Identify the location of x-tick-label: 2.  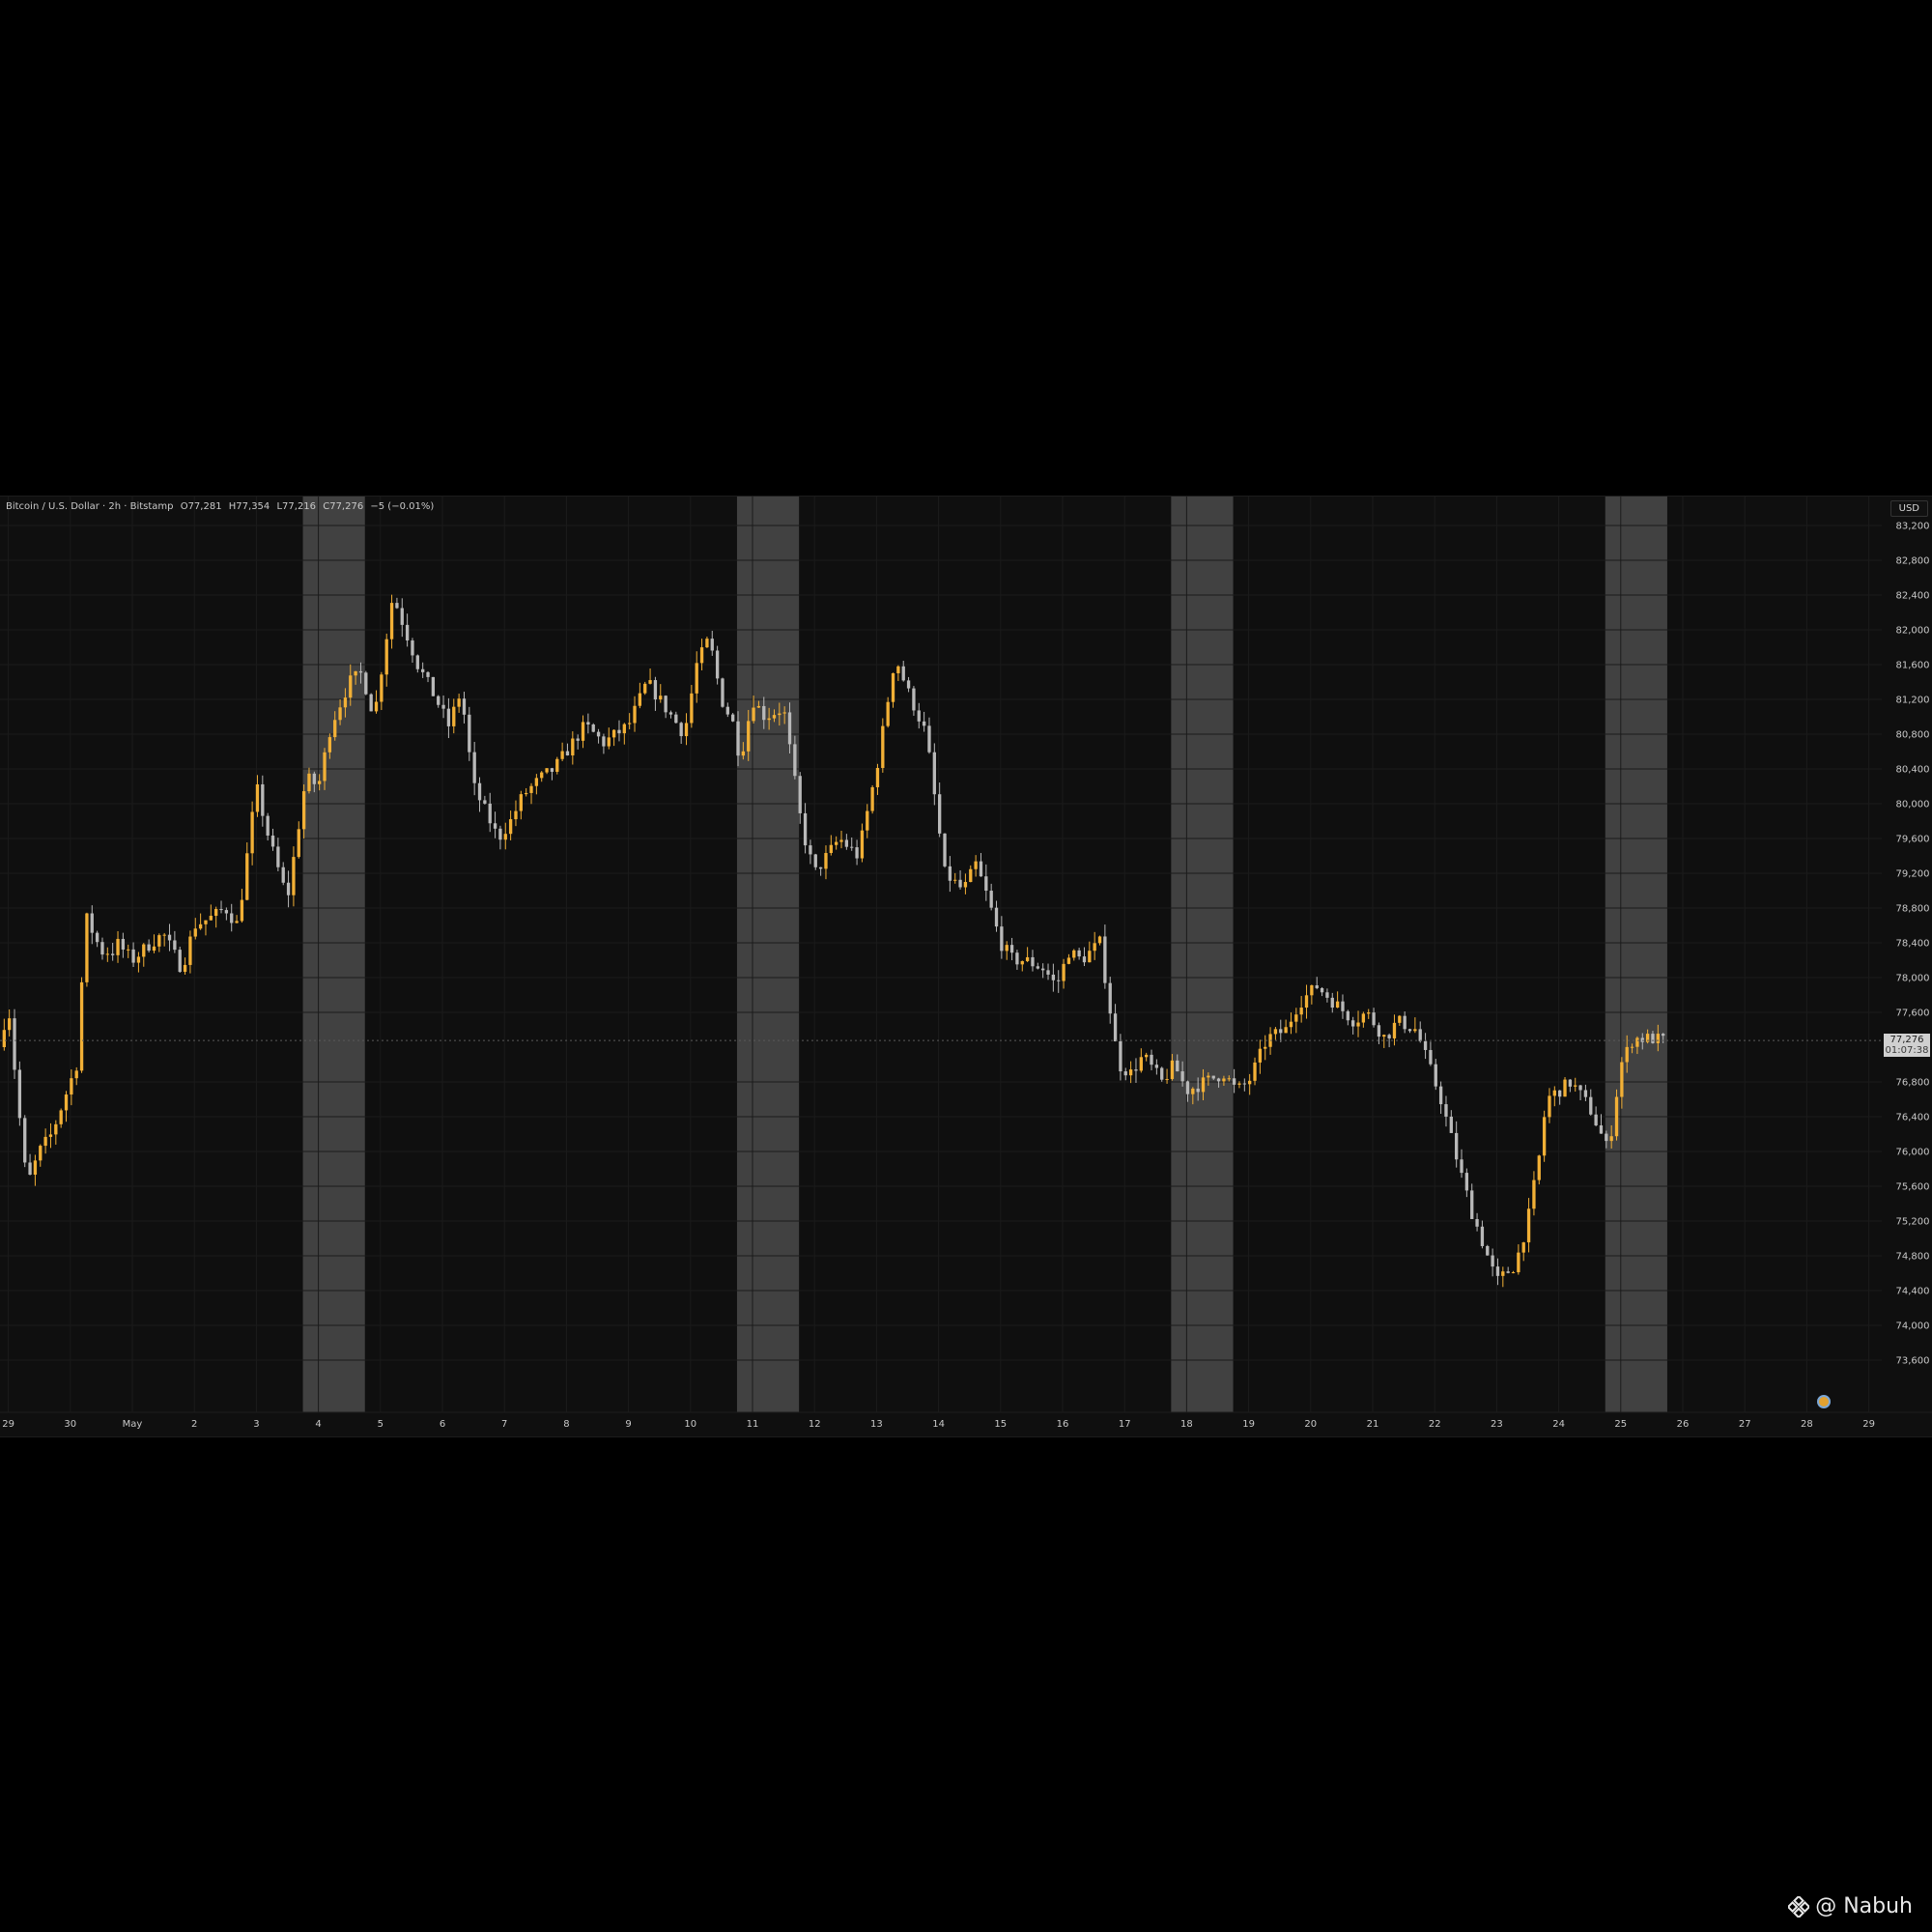
(194, 1424).